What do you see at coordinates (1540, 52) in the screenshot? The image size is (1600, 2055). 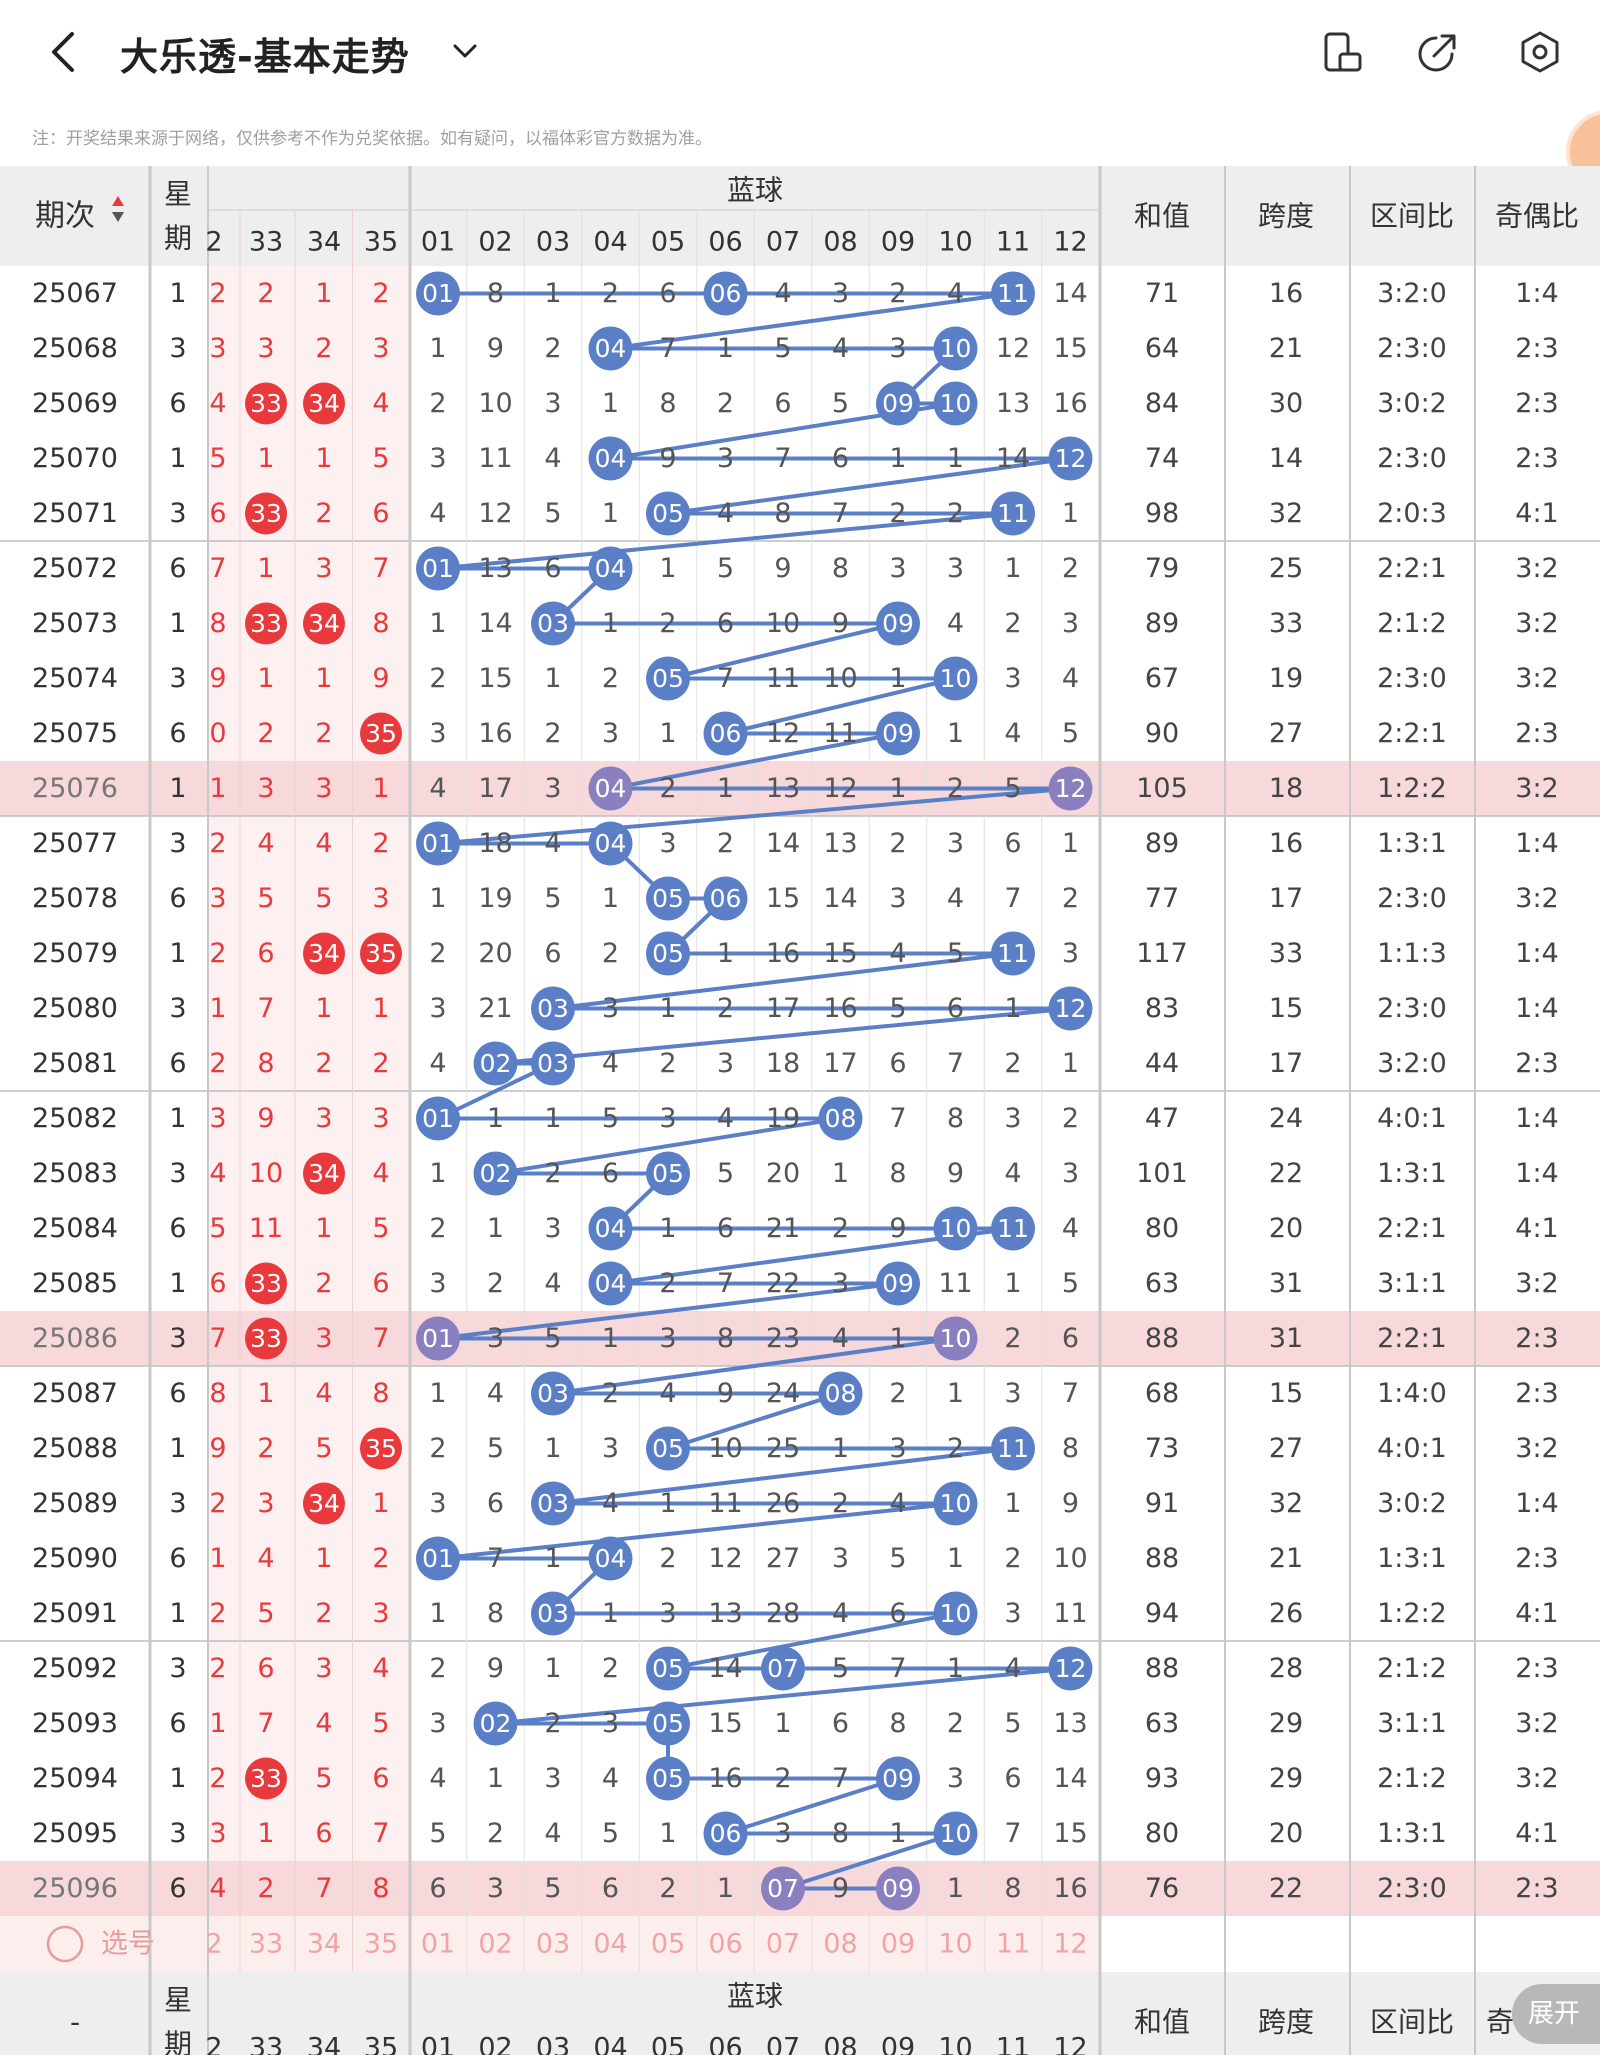 I see `settings-icon` at bounding box center [1540, 52].